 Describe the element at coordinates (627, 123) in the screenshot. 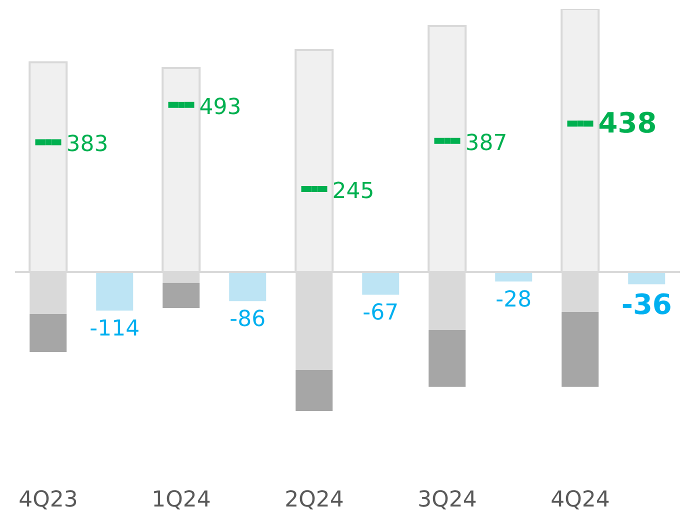

I see `data-label: 438` at that location.